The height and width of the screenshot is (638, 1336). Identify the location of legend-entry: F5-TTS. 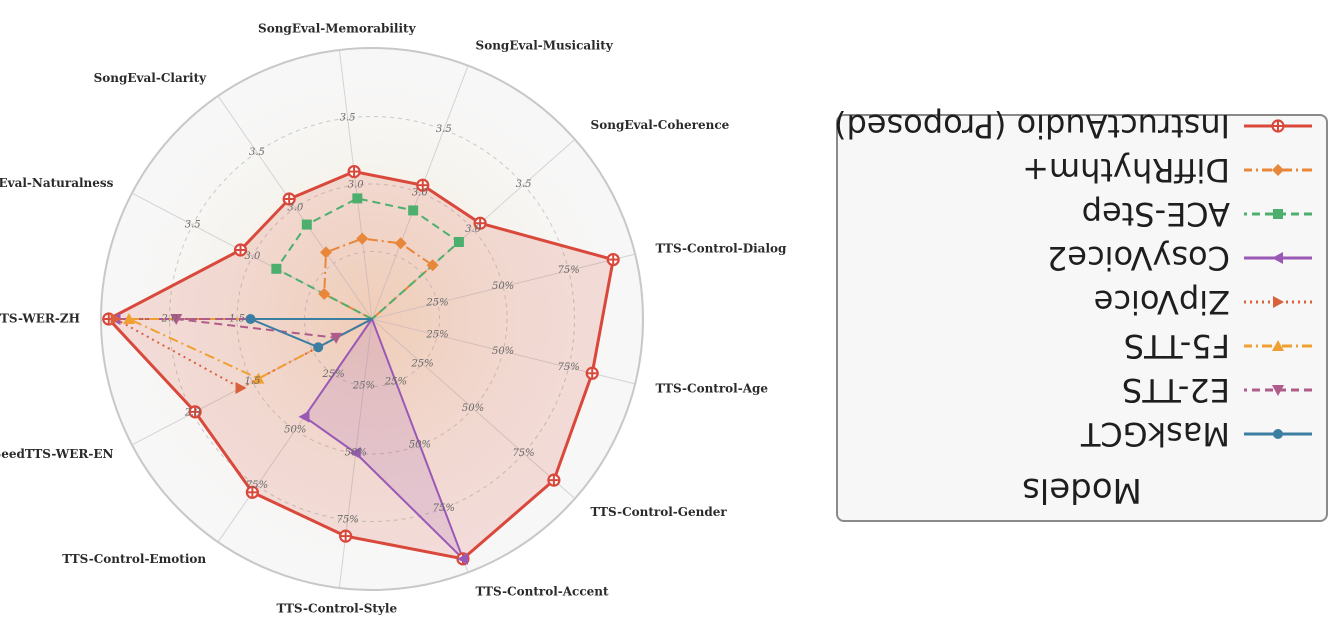
(1082, 346).